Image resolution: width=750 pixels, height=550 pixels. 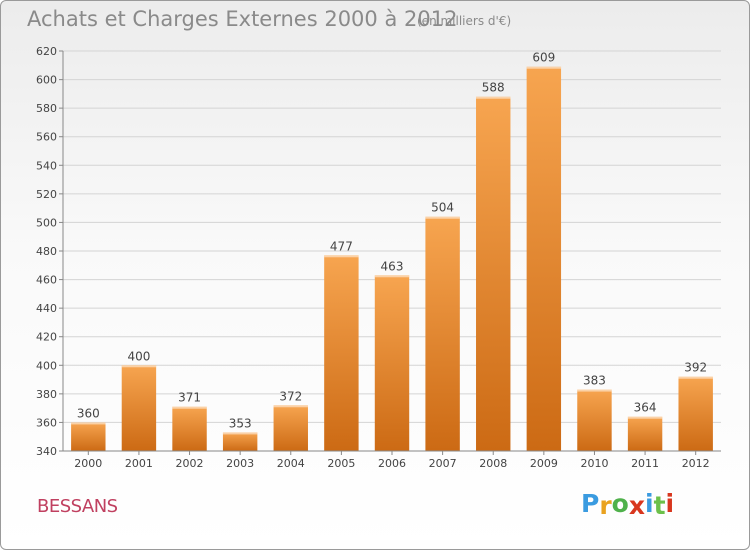 What do you see at coordinates (341, 246) in the screenshot?
I see `data-label: 477` at bounding box center [341, 246].